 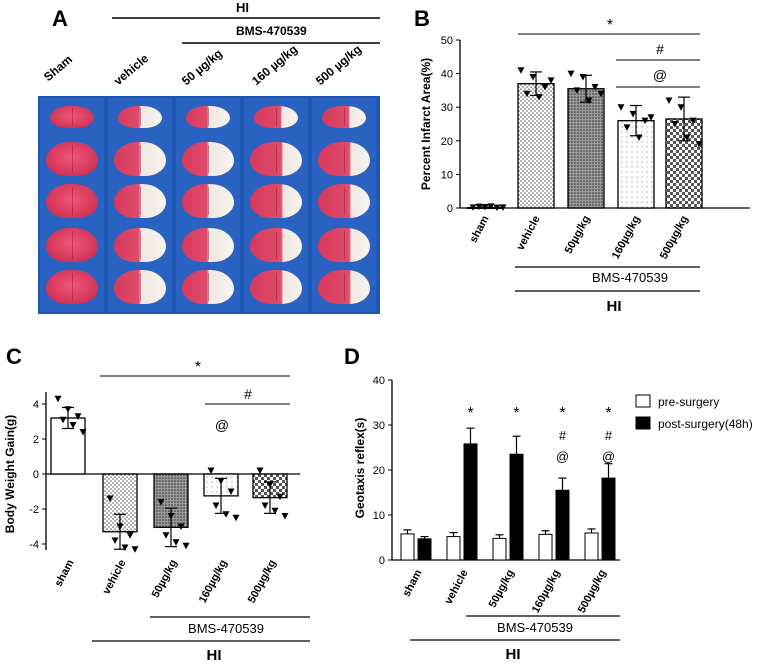 What do you see at coordinates (379, 381) in the screenshot?
I see `chart-d-ytick-label: 40` at bounding box center [379, 381].